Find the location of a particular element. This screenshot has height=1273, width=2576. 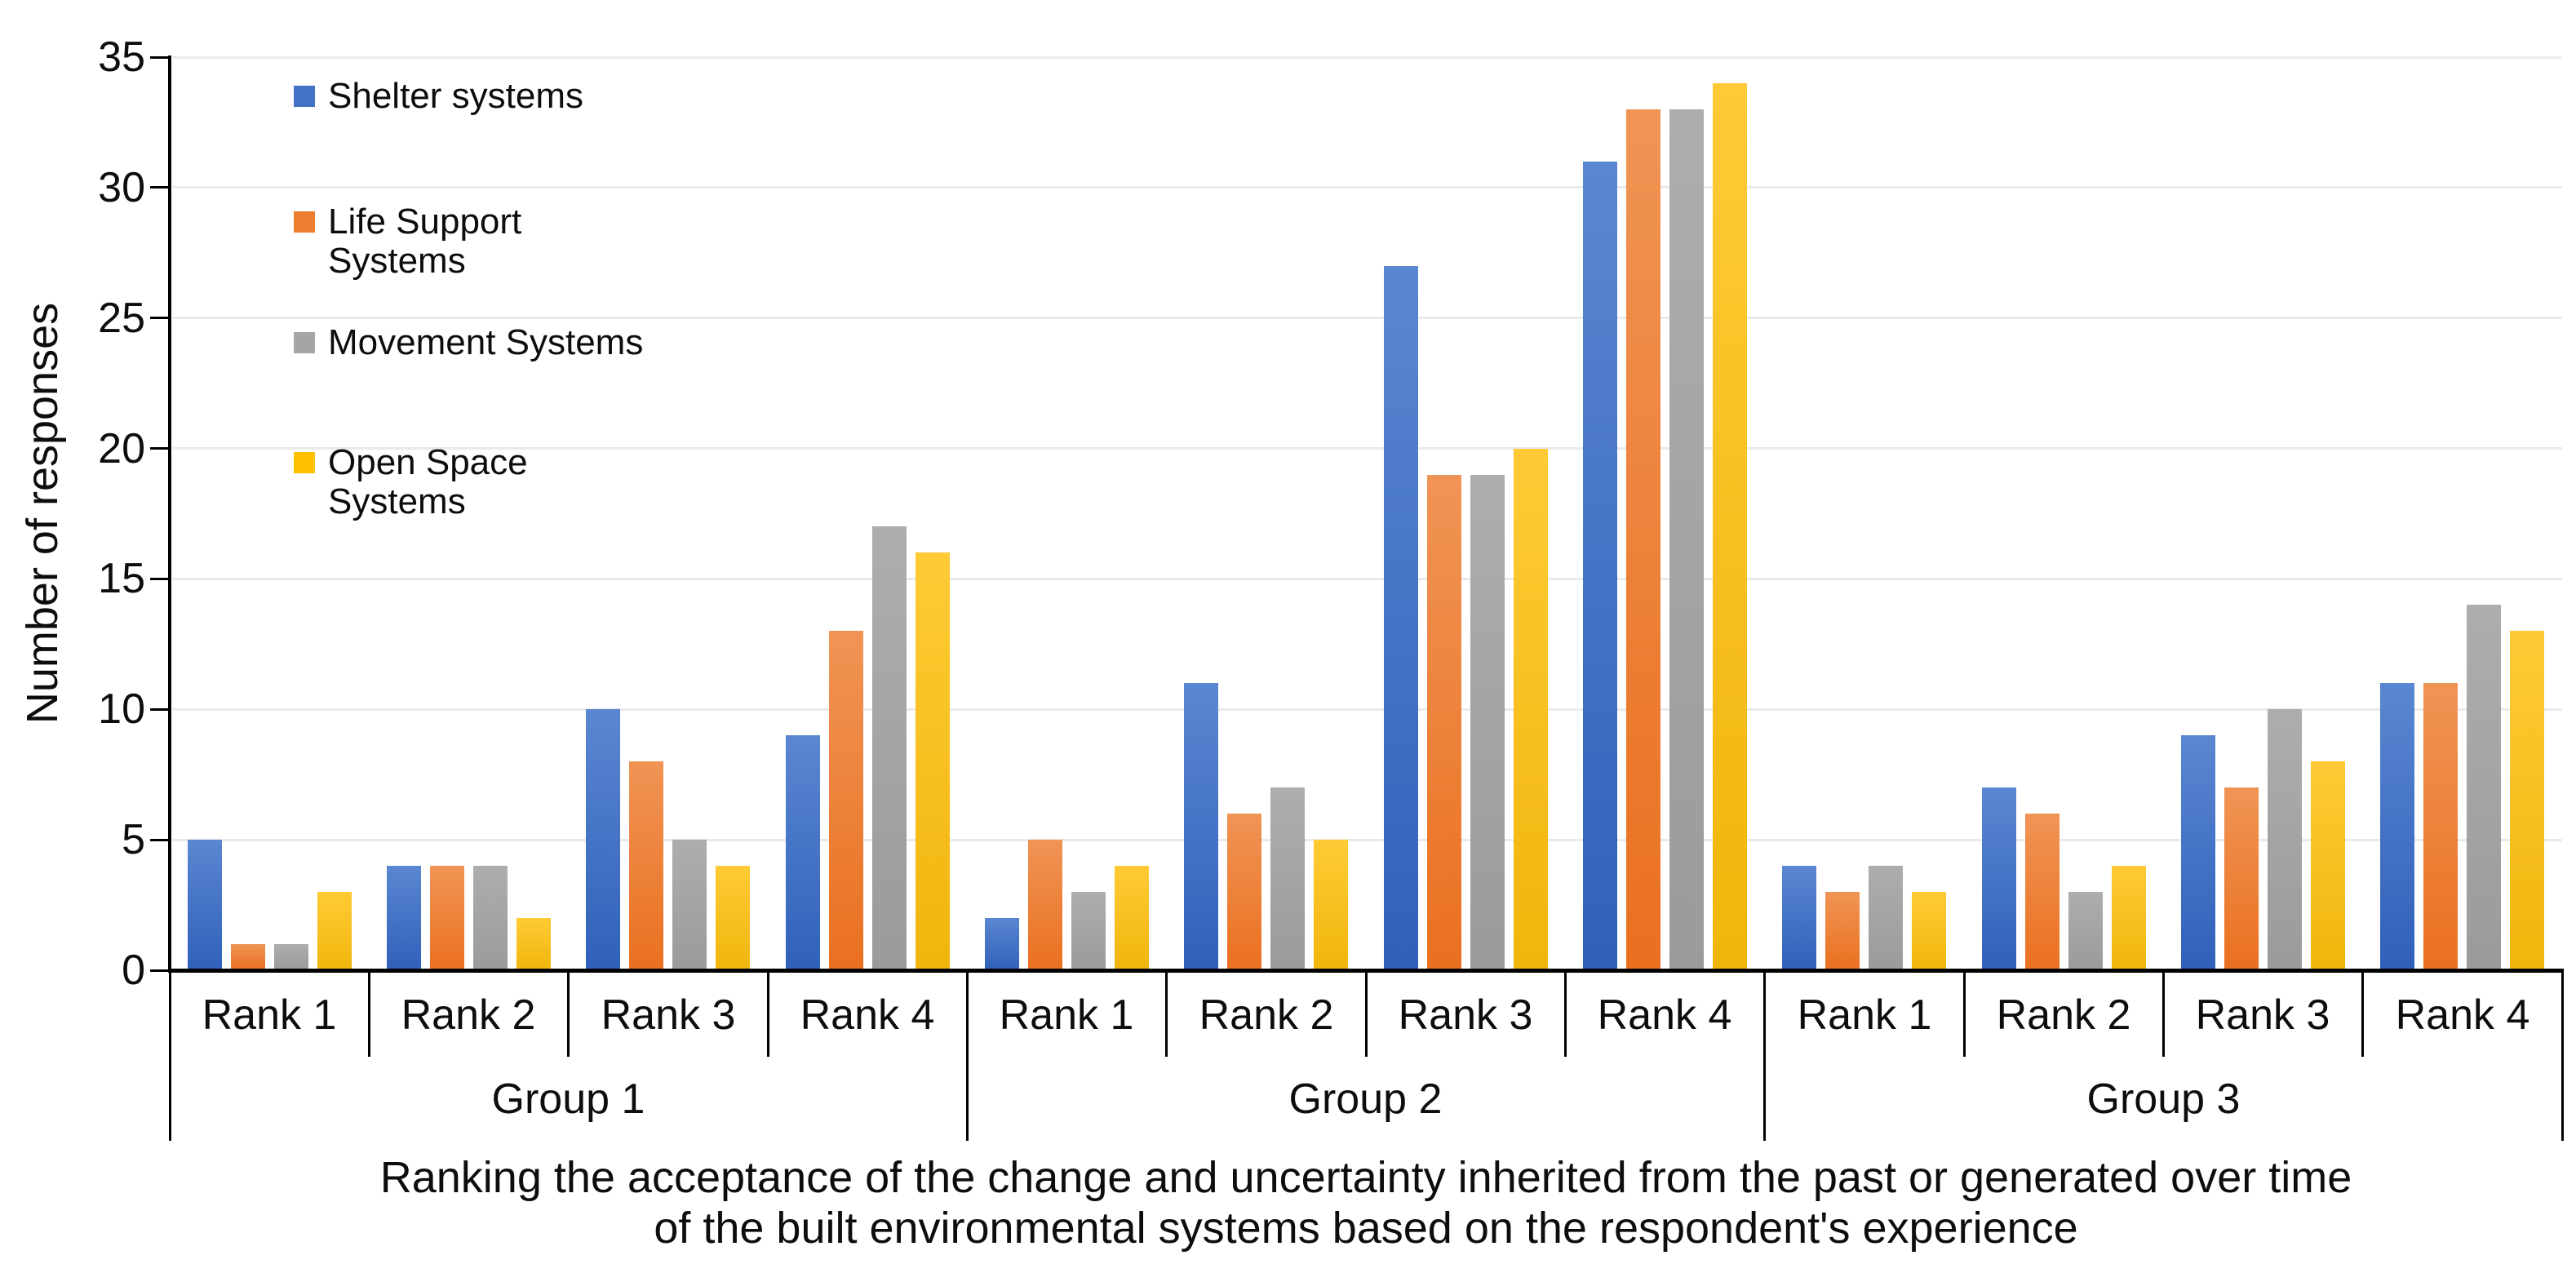

group-label-group-3: Group 3 is located at coordinates (2163, 1099).